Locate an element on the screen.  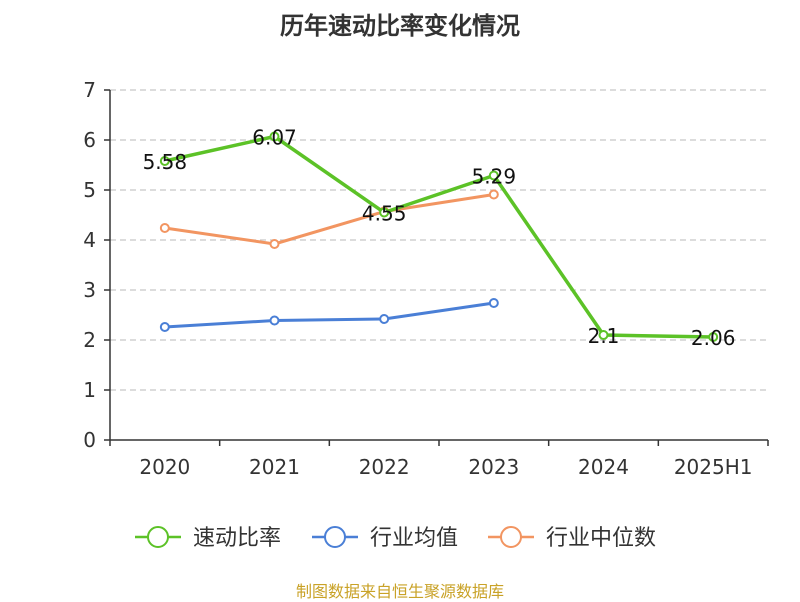
legend-item: 速动比率 is located at coordinates (208, 538).